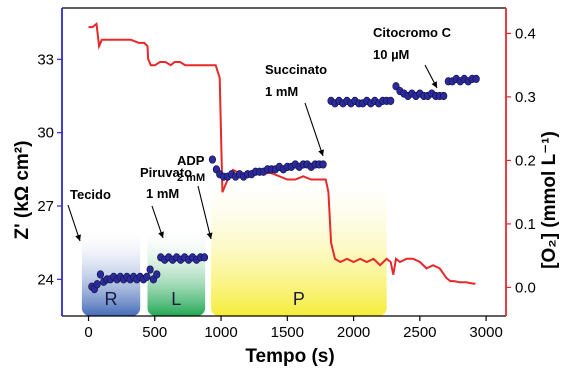 The width and height of the screenshot is (573, 374). Describe the element at coordinates (154, 332) in the screenshot. I see `x-tick-label: 500` at that location.